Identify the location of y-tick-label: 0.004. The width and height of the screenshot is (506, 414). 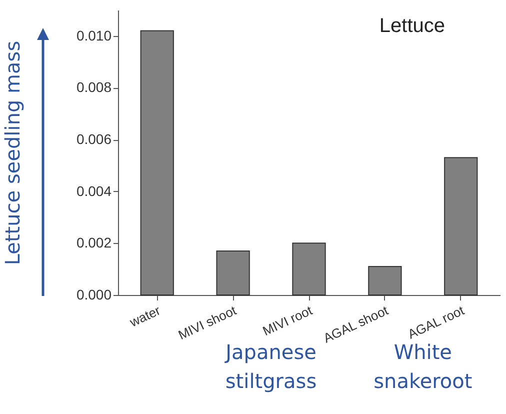
(94, 190).